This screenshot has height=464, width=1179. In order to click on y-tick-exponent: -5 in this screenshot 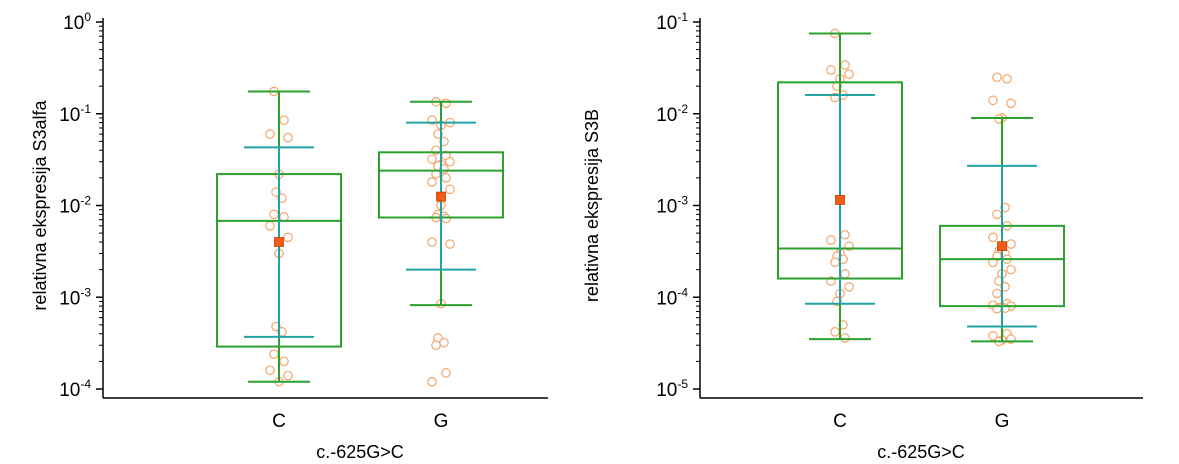, I will do `click(682, 384)`.